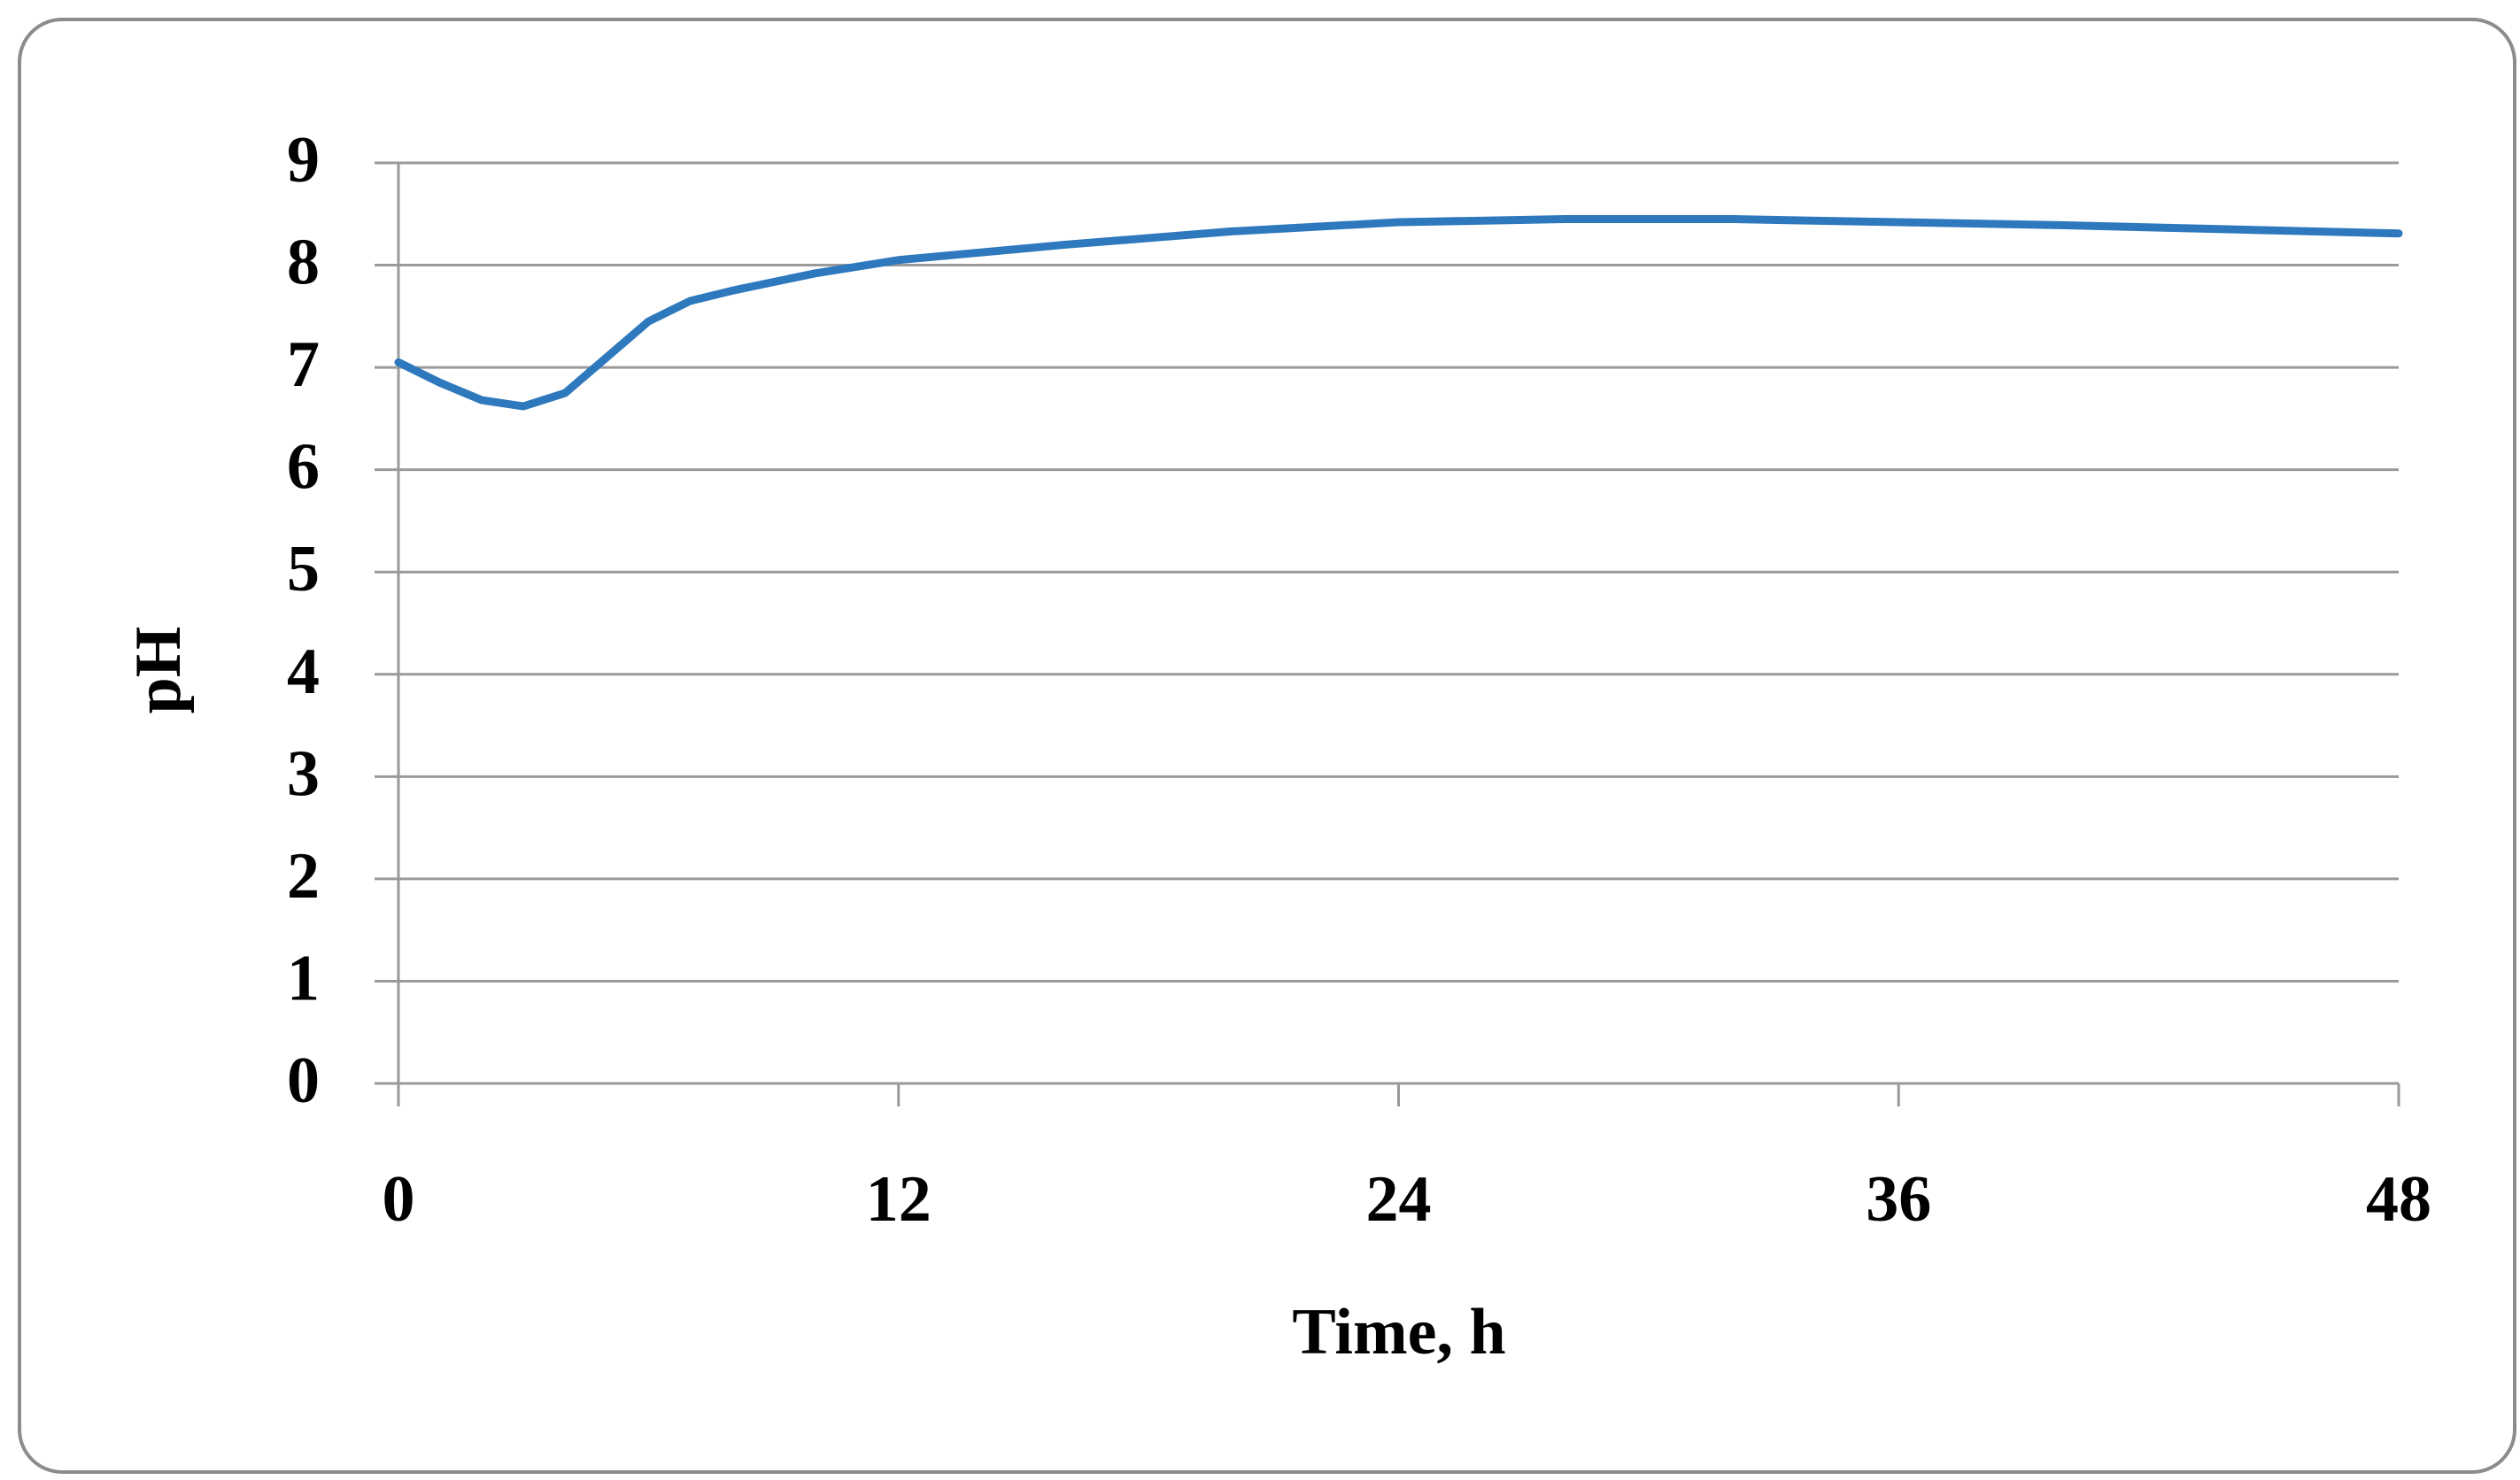 This screenshot has width=2520, height=1480. Describe the element at coordinates (303, 467) in the screenshot. I see `y-tick-label: 6` at that location.